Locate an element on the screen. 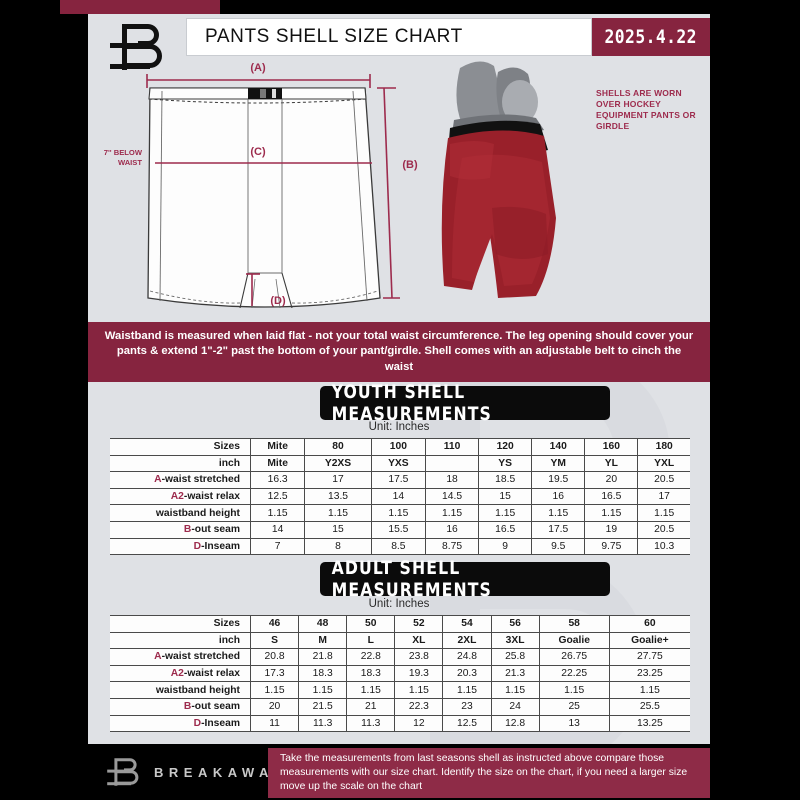  table-cell: 180 is located at coordinates (663, 447).